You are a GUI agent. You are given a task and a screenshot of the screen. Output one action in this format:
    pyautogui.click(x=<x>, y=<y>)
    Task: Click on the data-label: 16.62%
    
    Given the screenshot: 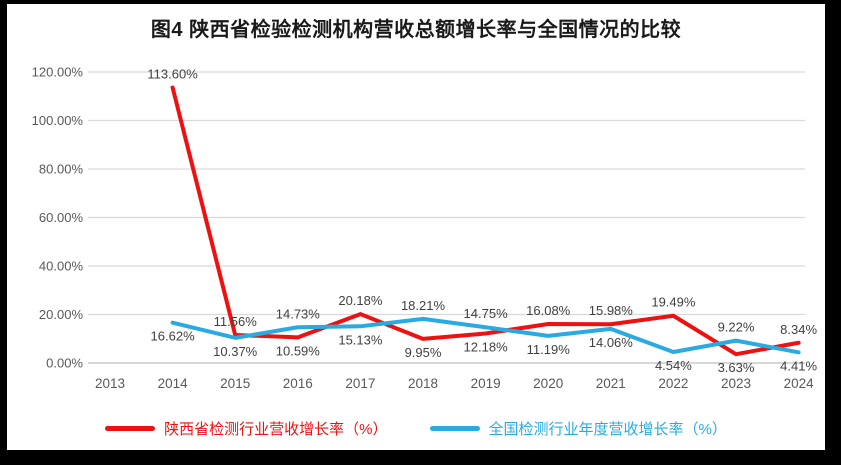 What is the action you would take?
    pyautogui.click(x=173, y=336)
    